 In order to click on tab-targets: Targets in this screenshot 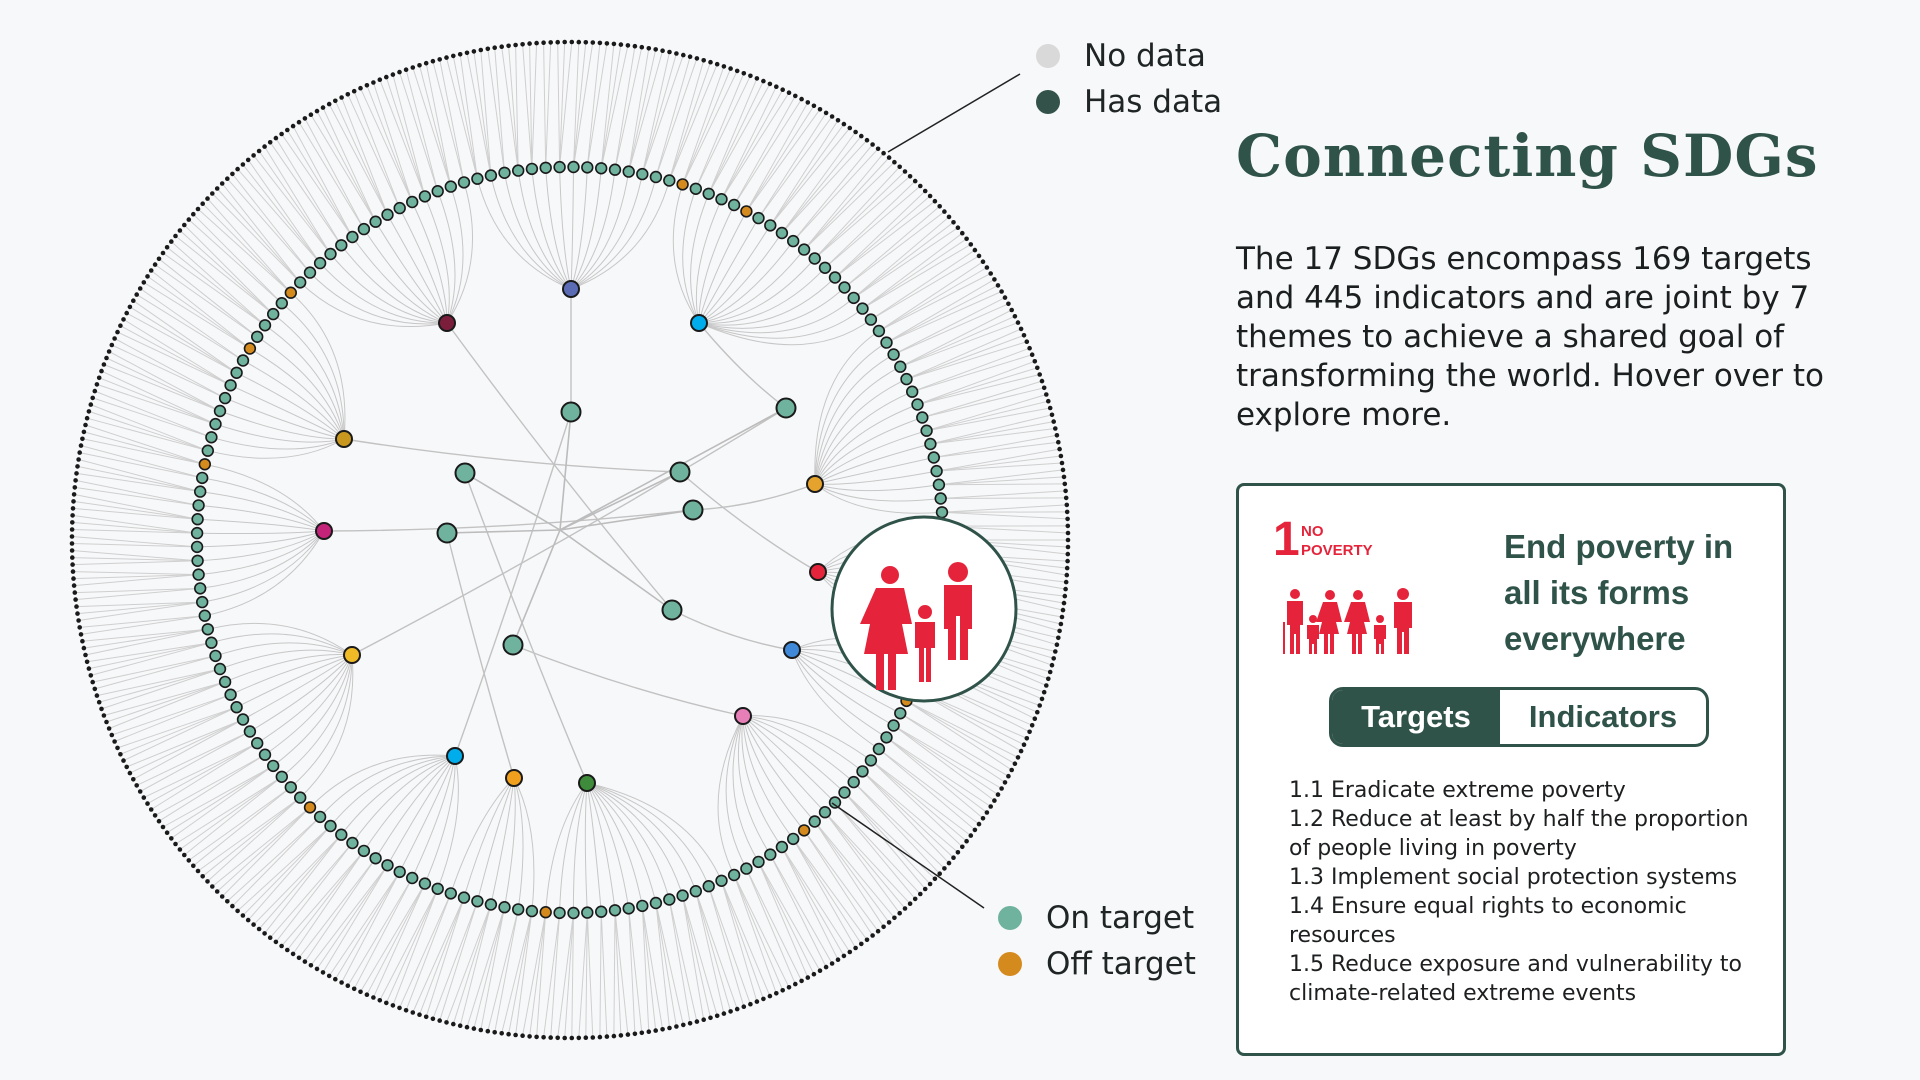, I will do `click(1416, 717)`.